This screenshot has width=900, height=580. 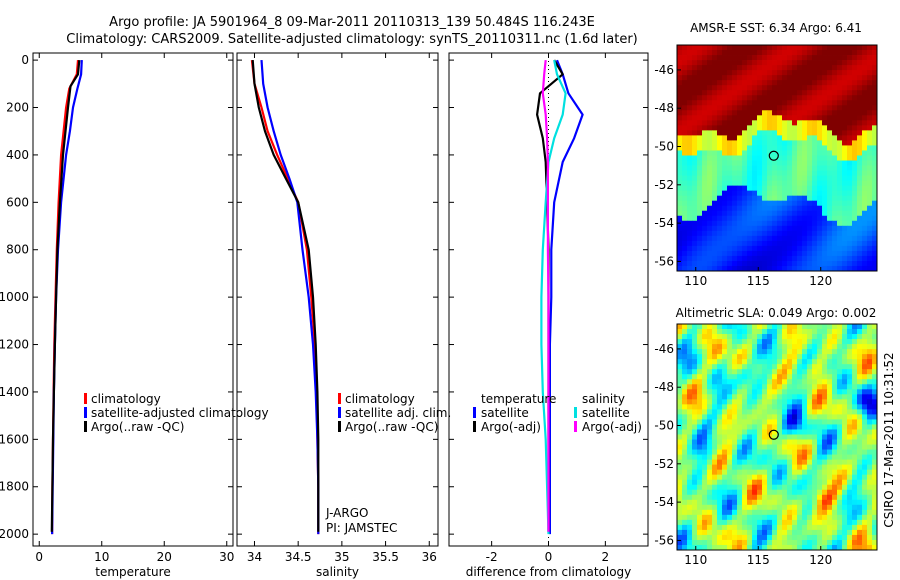 I want to click on x-tick-label: 120, so click(x=820, y=560).